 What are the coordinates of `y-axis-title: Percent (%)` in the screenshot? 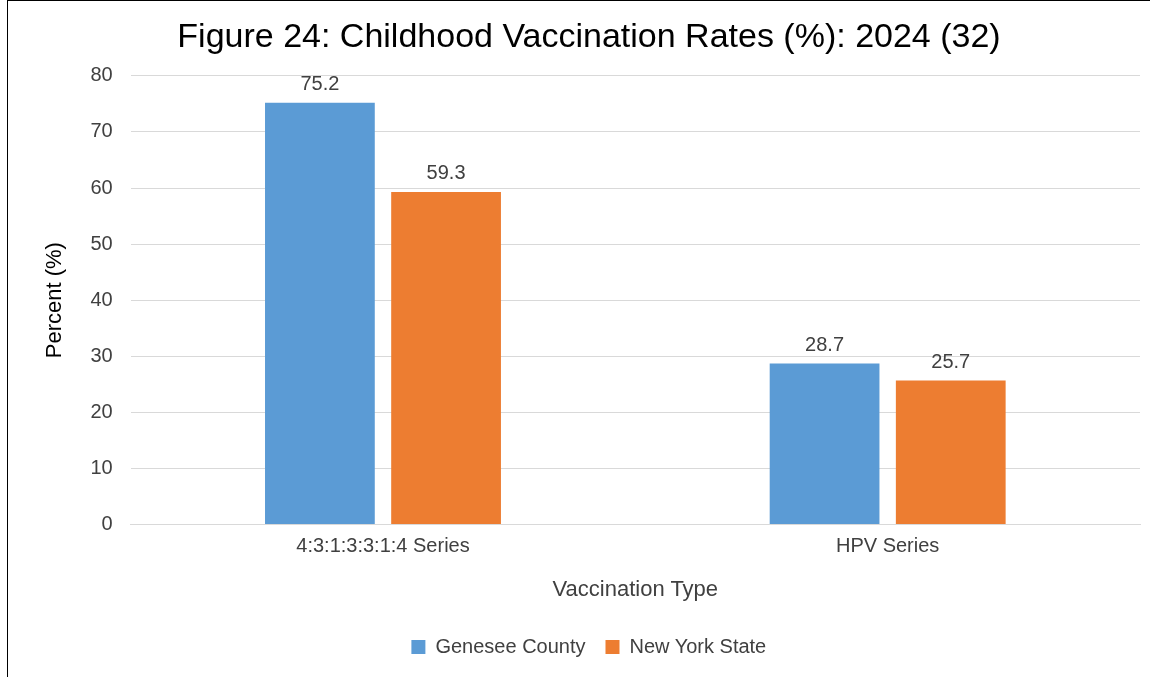 It's located at (54, 300).